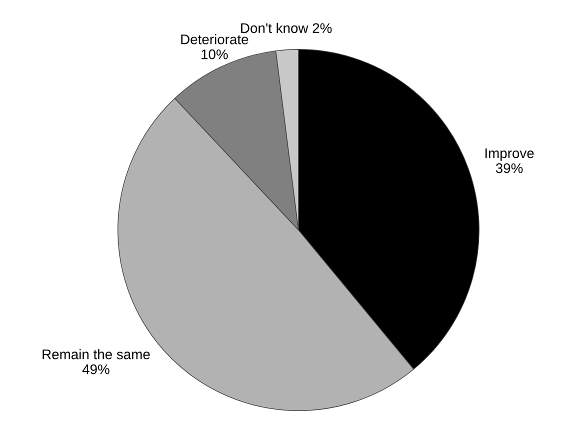 The image size is (569, 434). What do you see at coordinates (214, 39) in the screenshot?
I see `slice-label: Deteriorate` at bounding box center [214, 39].